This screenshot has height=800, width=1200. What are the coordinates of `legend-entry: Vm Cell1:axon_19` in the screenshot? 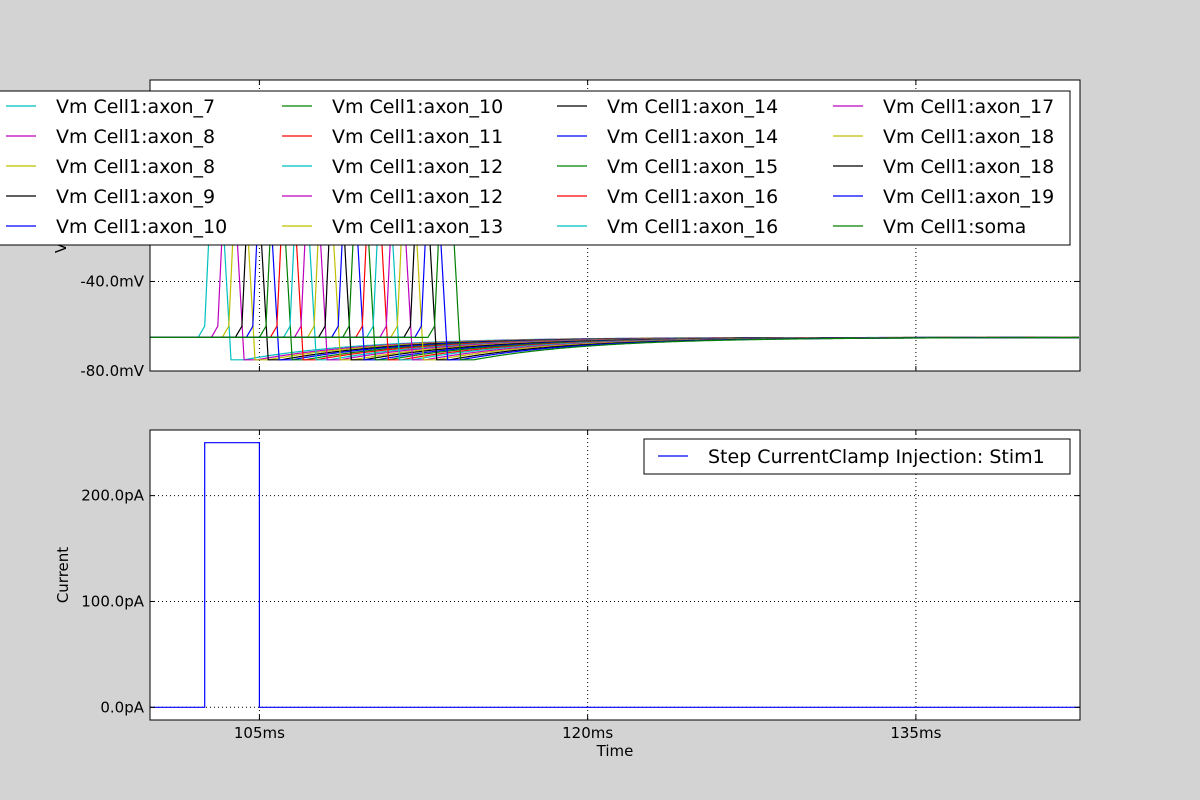 It's located at (968, 197).